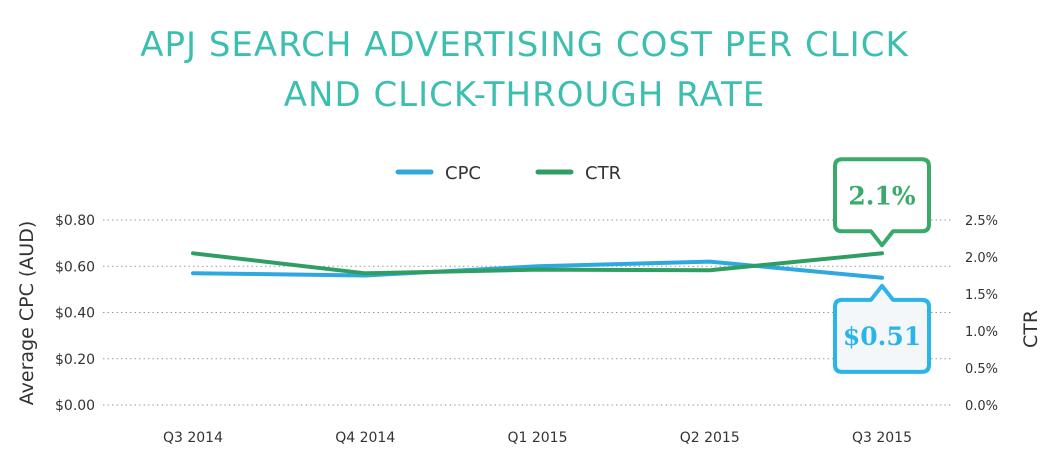 The height and width of the screenshot is (458, 1049). I want to click on chart-title-line-2: AND CLICK-THROUGH RATE, so click(524, 95).